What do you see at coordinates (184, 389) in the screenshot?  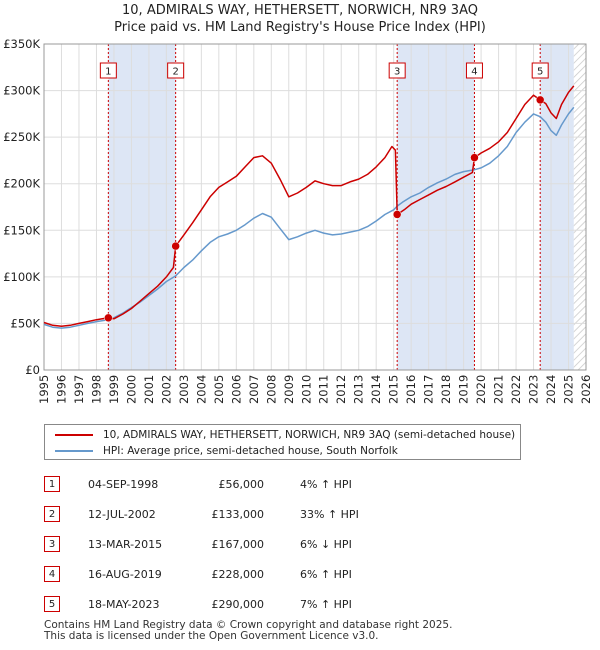 I see `x-tick-label: 2003` at bounding box center [184, 389].